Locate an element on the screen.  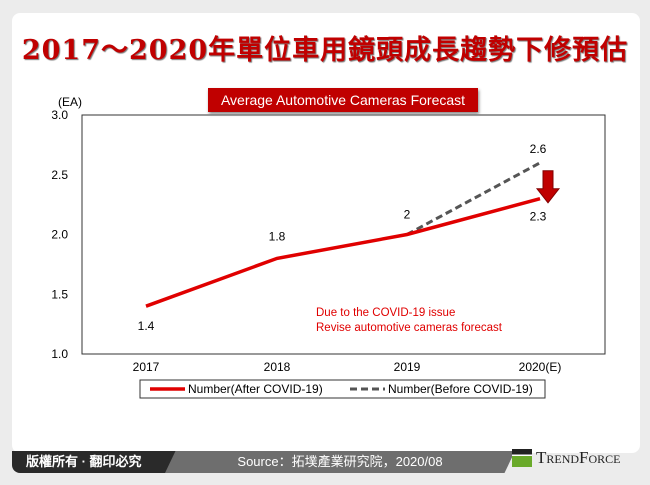
y-tick-label: 1.5 is located at coordinates (59, 294).